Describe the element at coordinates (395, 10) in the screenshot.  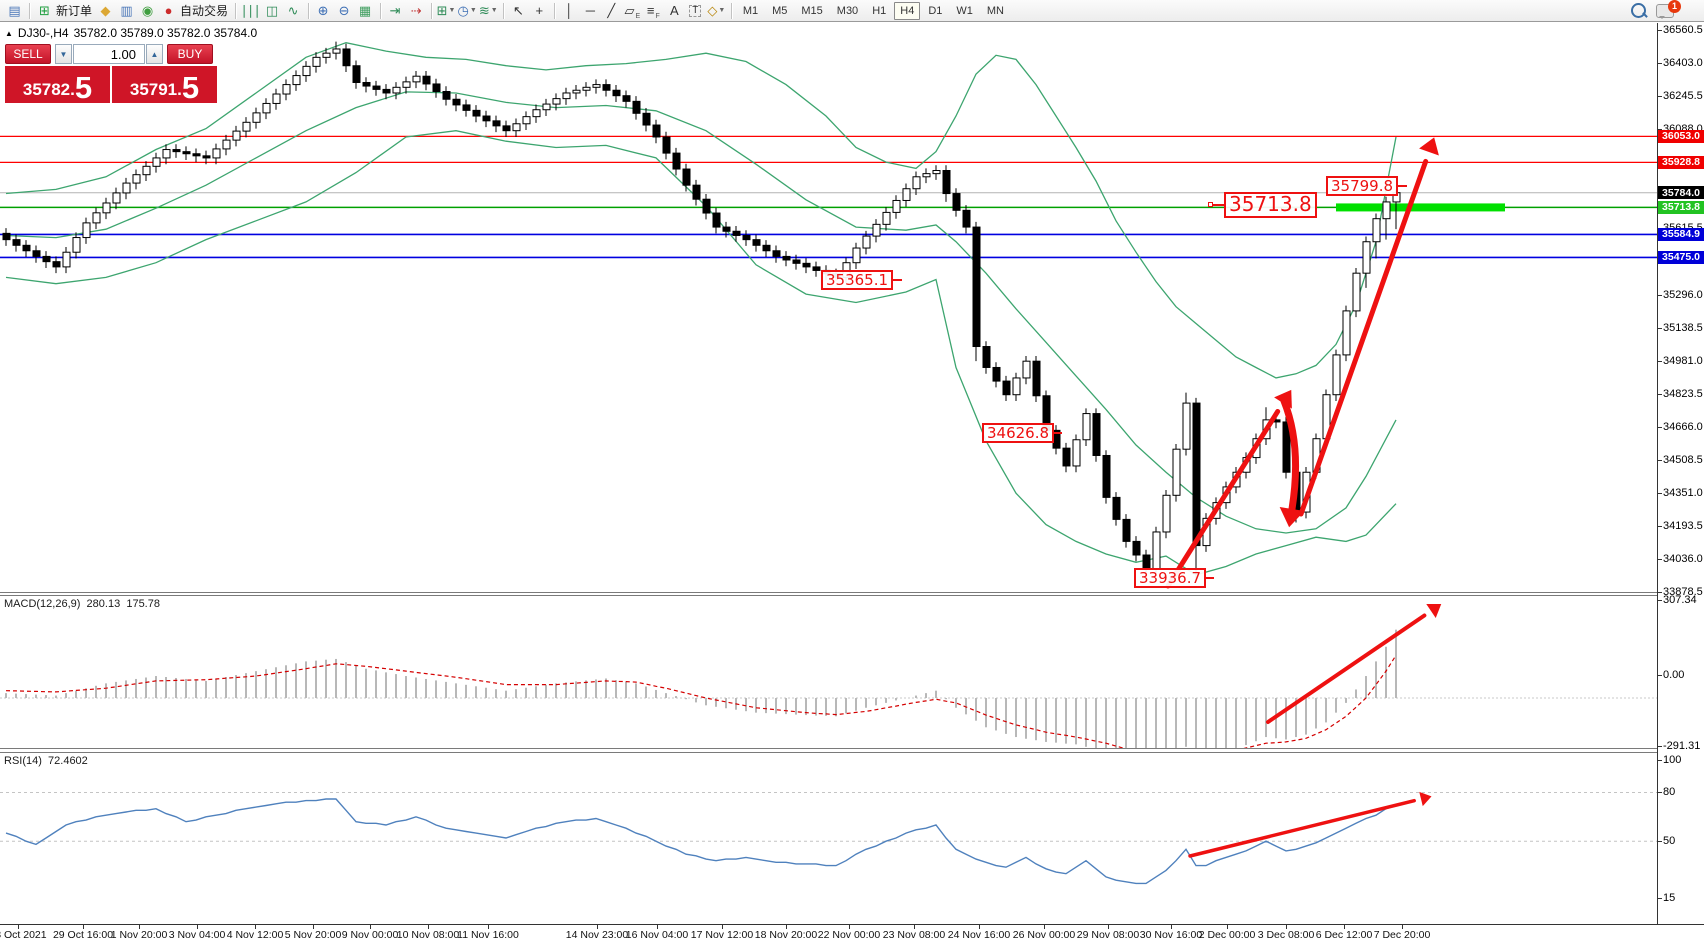
I see `auto-scroll-icon: ⇥` at that location.